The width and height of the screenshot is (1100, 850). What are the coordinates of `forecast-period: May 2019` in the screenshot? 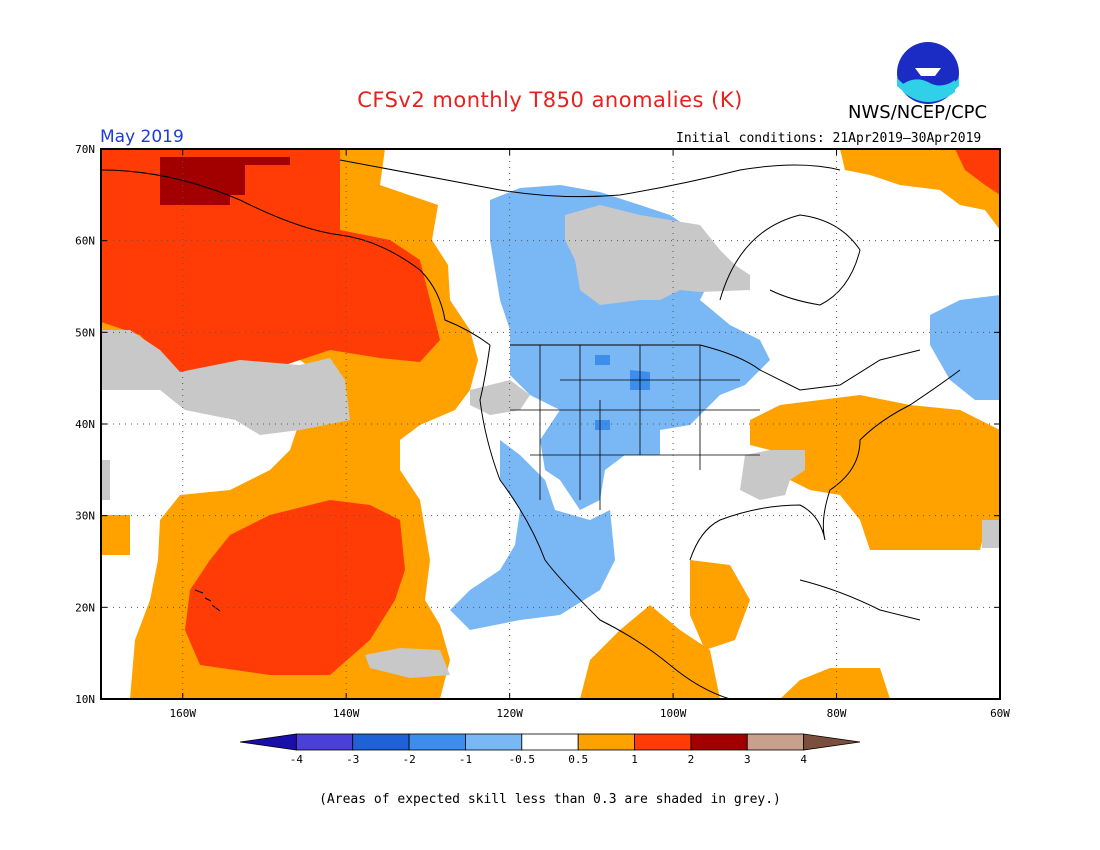 It's located at (142, 137).